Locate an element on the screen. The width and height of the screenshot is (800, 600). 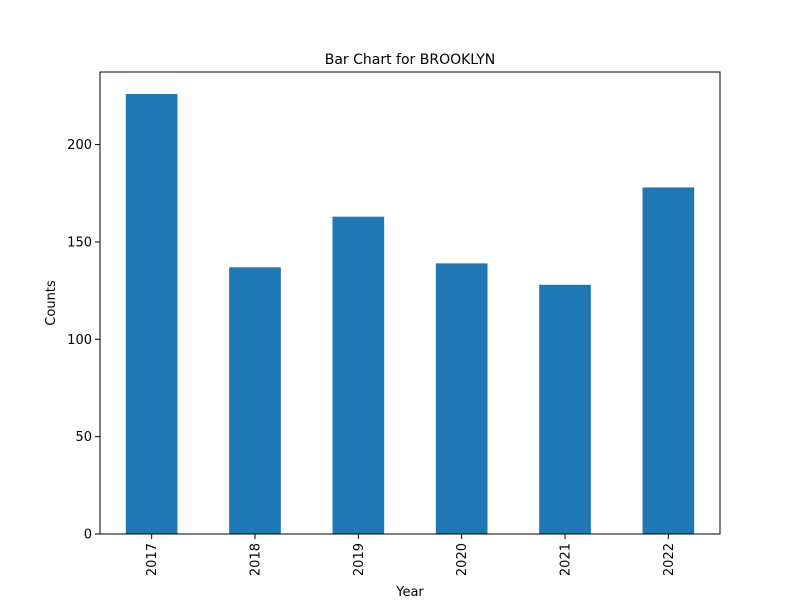
bar-2021 is located at coordinates (565, 409).